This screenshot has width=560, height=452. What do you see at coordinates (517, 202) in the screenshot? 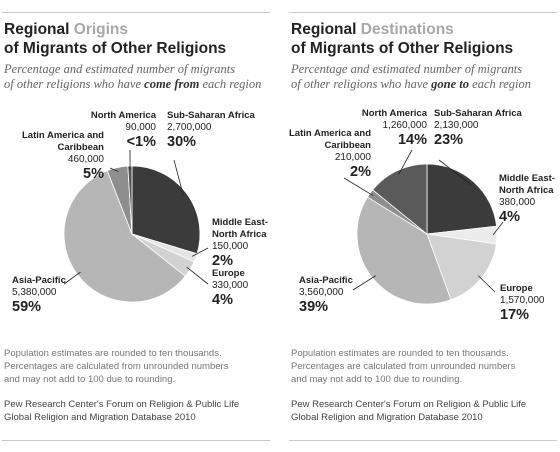
I see `count-label: 380,000` at bounding box center [517, 202].